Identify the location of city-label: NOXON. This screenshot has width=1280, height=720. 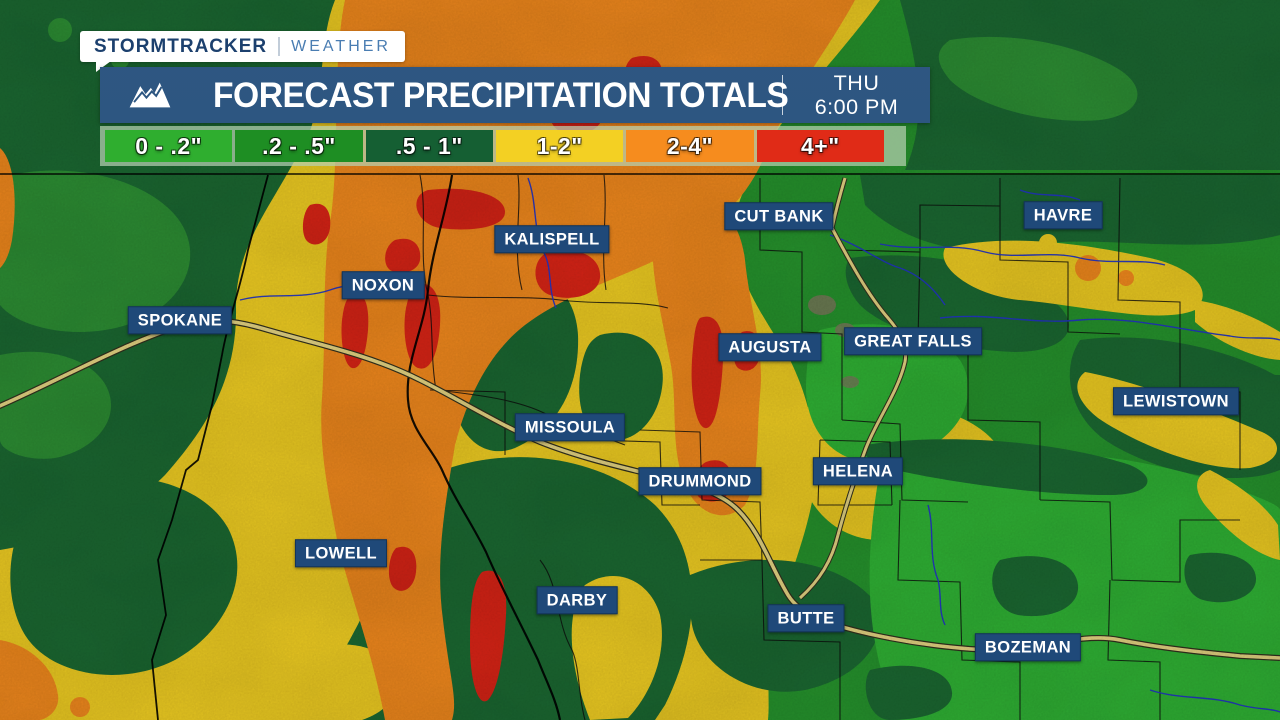
(383, 285).